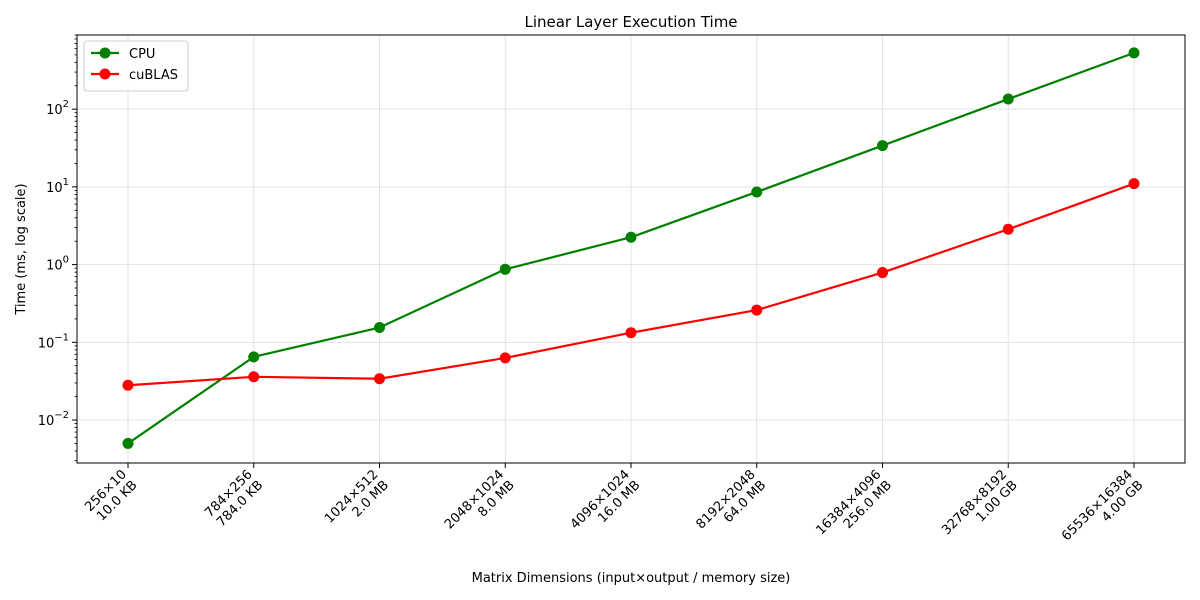  Describe the element at coordinates (57, 108) in the screenshot. I see `y-tick-label: 10²` at that location.